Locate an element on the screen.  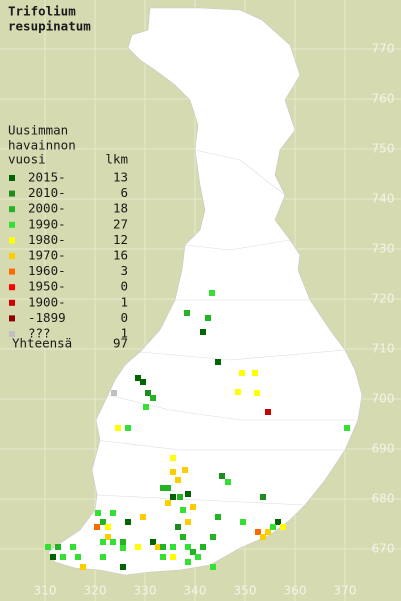
x-tick-label: 320 is located at coordinates (95, 591).